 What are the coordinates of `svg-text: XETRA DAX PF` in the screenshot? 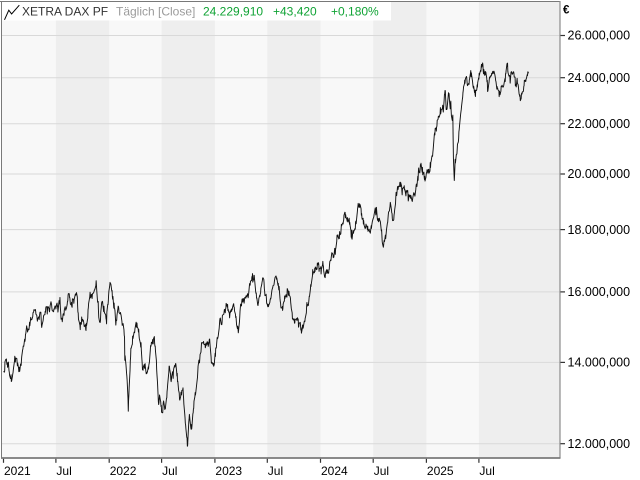 It's located at (65, 12).